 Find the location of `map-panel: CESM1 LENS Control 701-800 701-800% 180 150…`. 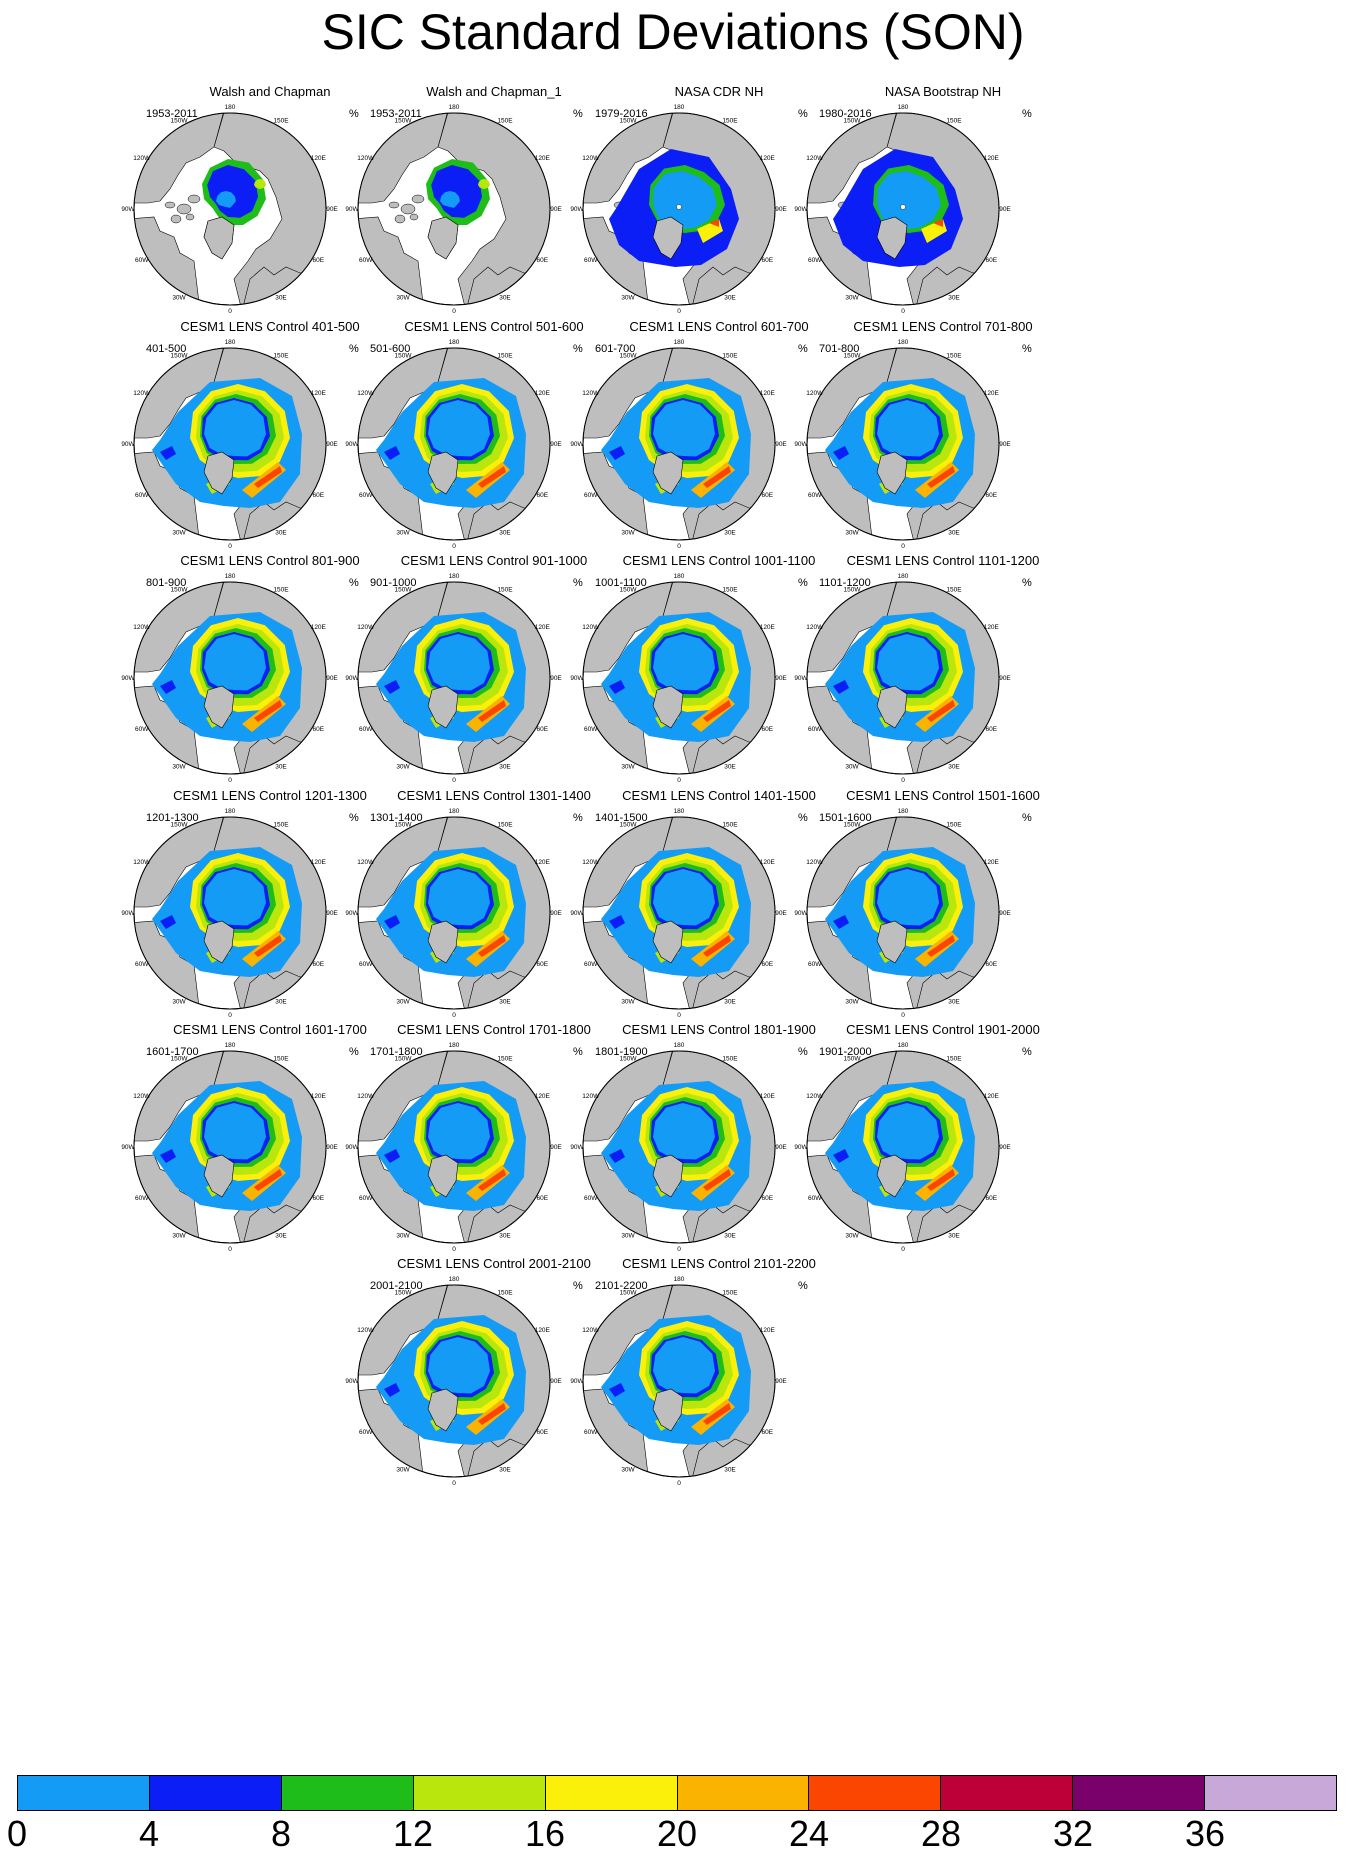

map-panel: CESM1 LENS Control 701-800 701-800% 180 150… is located at coordinates (934, 453).